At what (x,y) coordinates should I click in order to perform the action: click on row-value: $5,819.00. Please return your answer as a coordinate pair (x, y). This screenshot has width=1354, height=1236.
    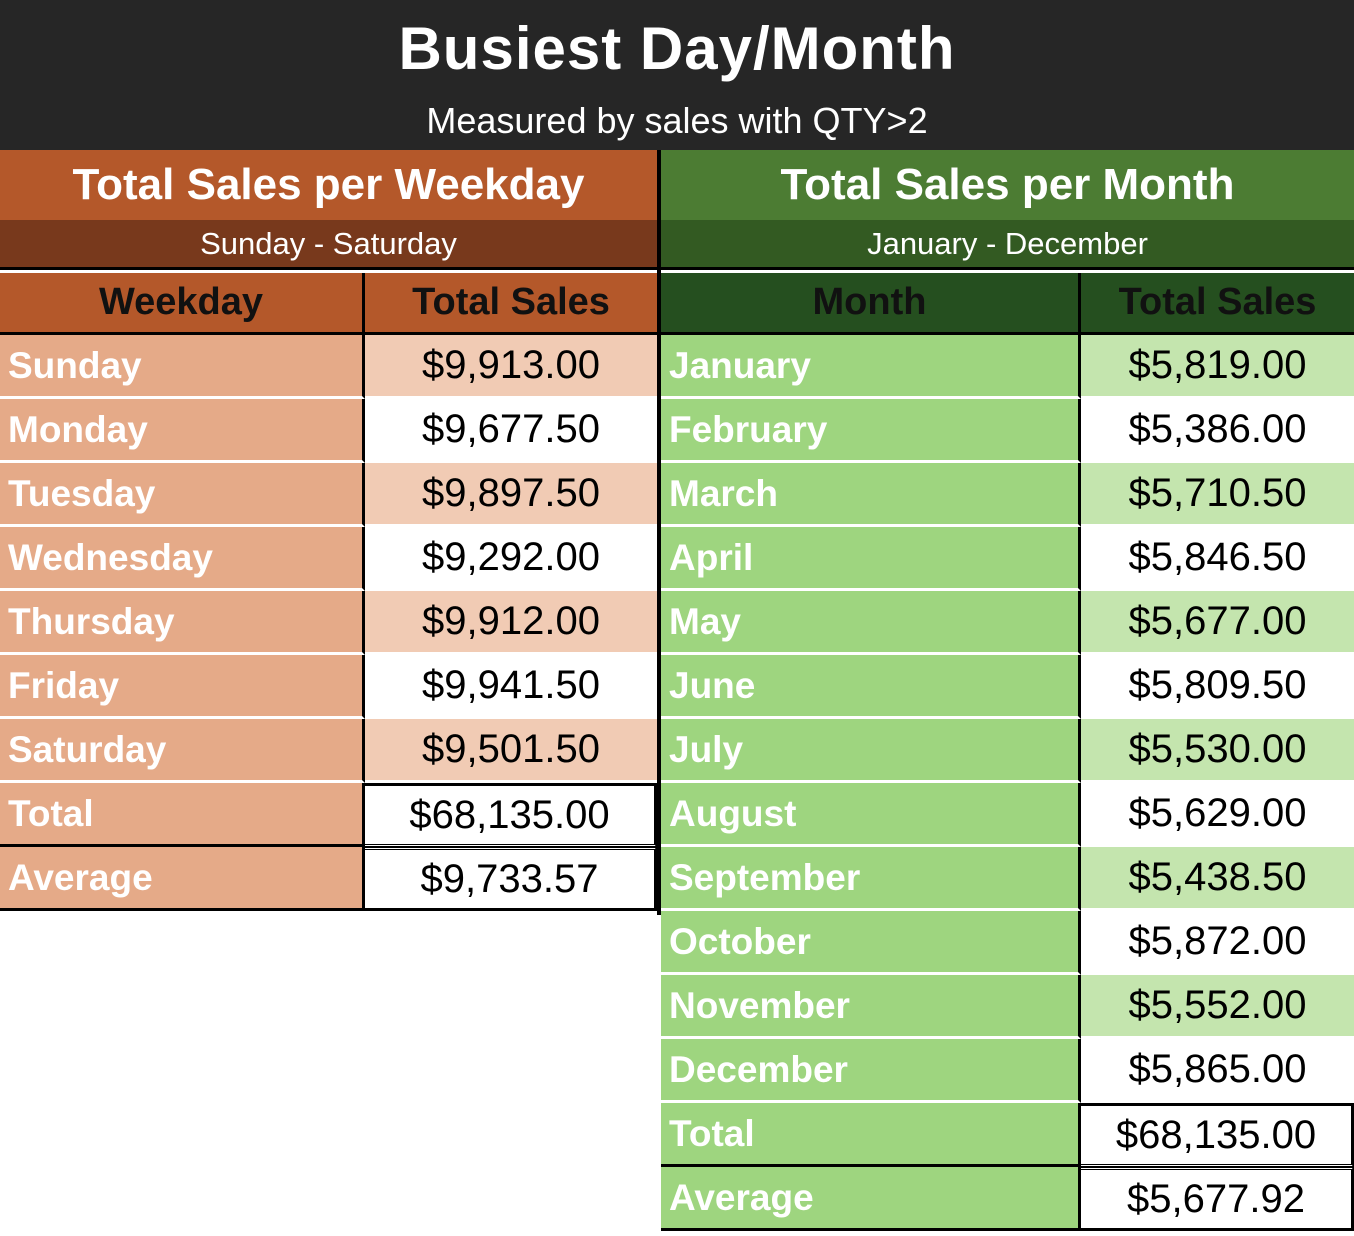
    Looking at the image, I should click on (1217, 367).